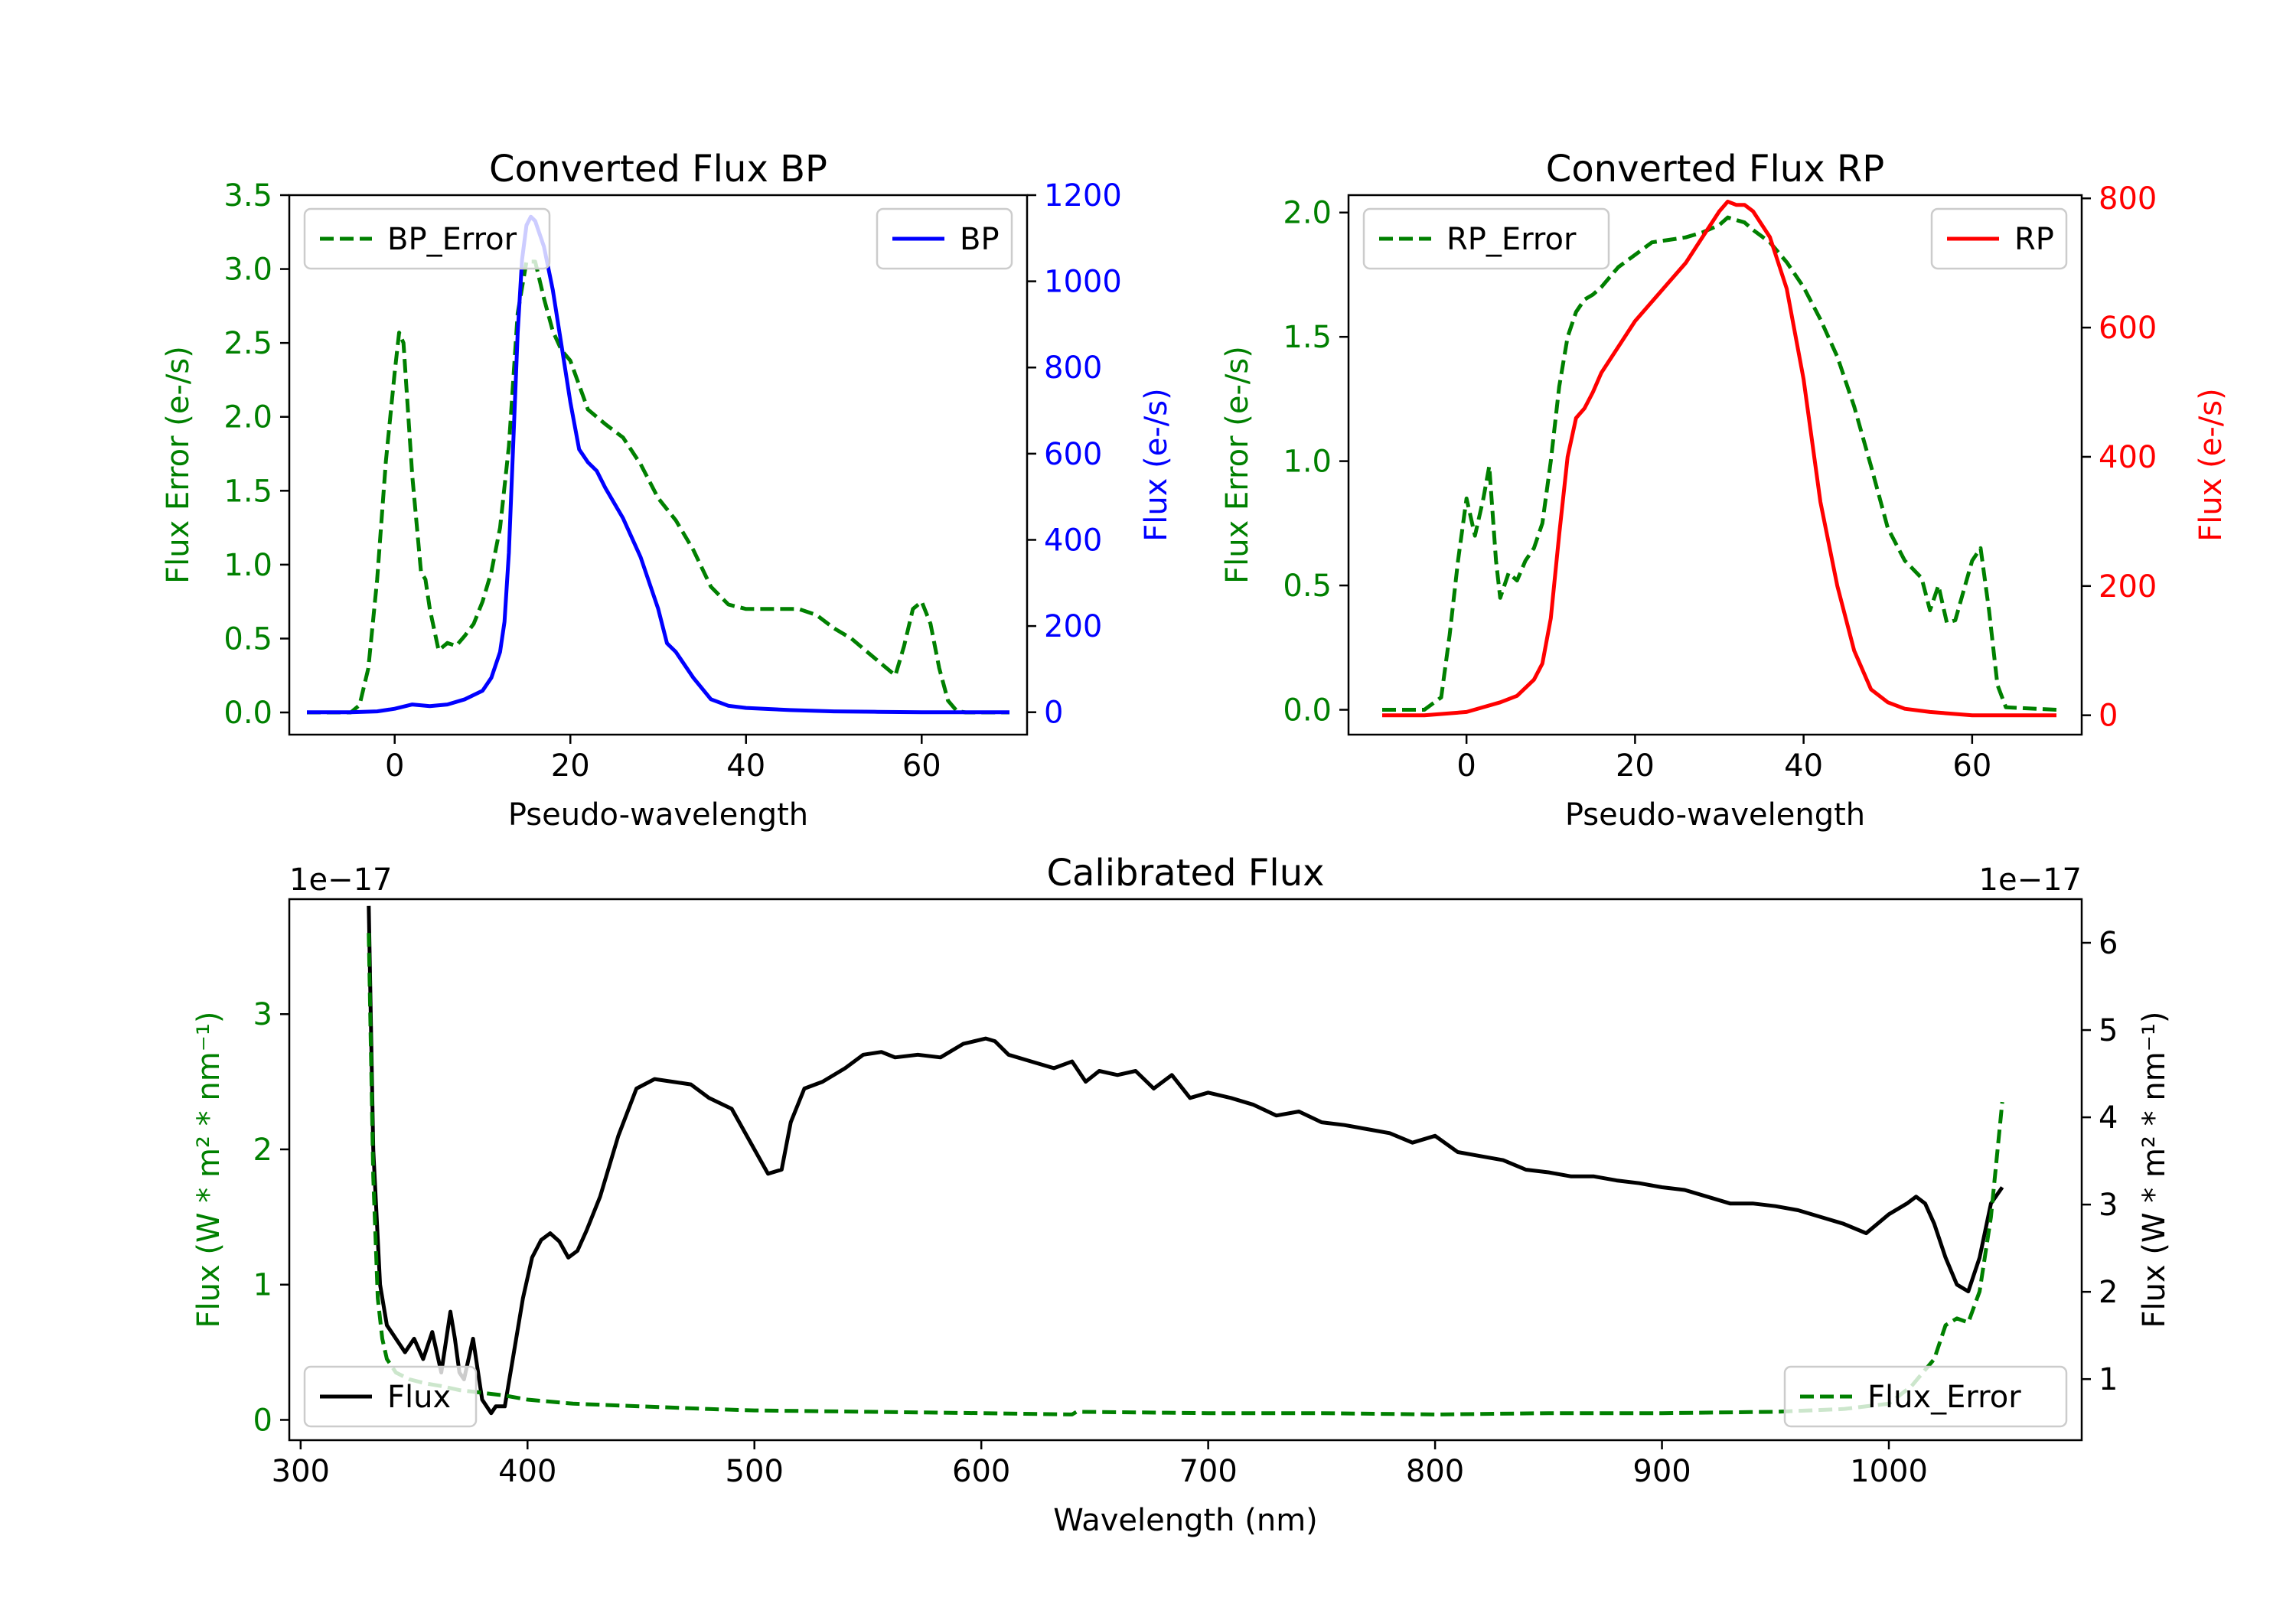 The width and height of the screenshot is (2296, 1607). Describe the element at coordinates (247, 270) in the screenshot. I see `y-left-tick-label: 3.0` at that location.